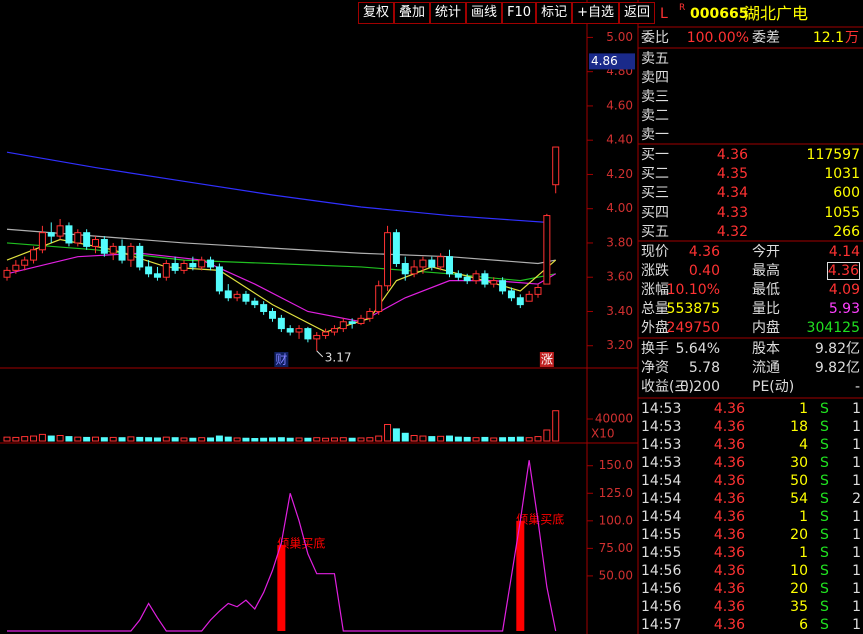 This screenshot has width=863, height=634. What do you see at coordinates (281, 360) in the screenshot?
I see `annotation: 财` at bounding box center [281, 360].